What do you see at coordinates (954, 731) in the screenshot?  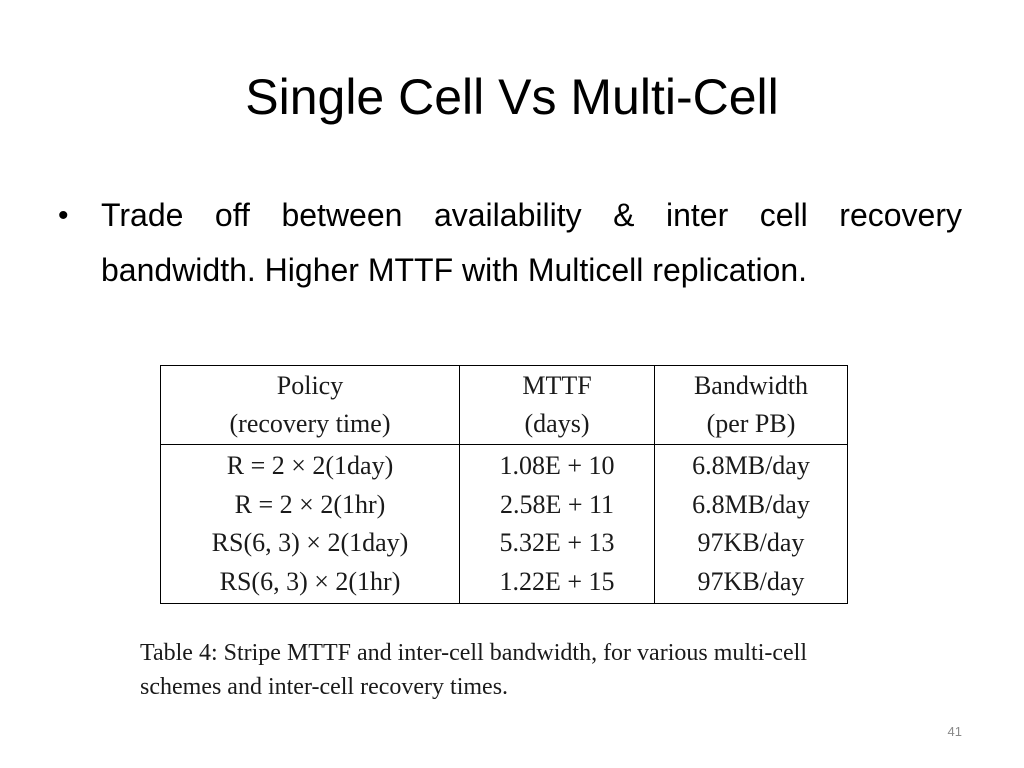 I see `page-number: 41` at bounding box center [954, 731].